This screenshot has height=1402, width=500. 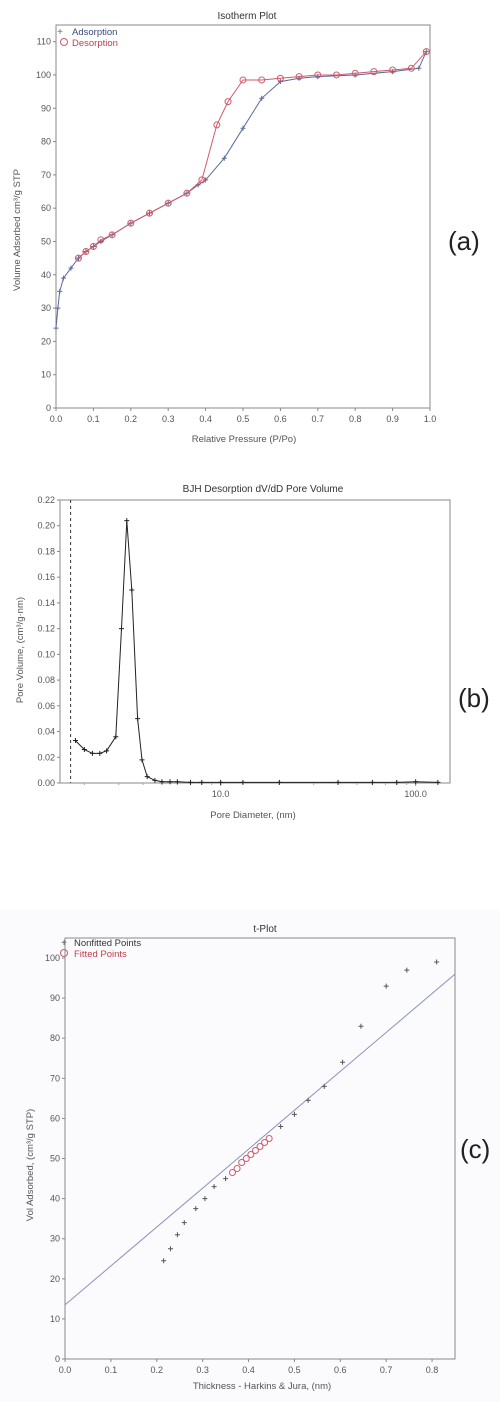 What do you see at coordinates (294, 1370) in the screenshot?
I see `x-tick-label: 0.5` at bounding box center [294, 1370].